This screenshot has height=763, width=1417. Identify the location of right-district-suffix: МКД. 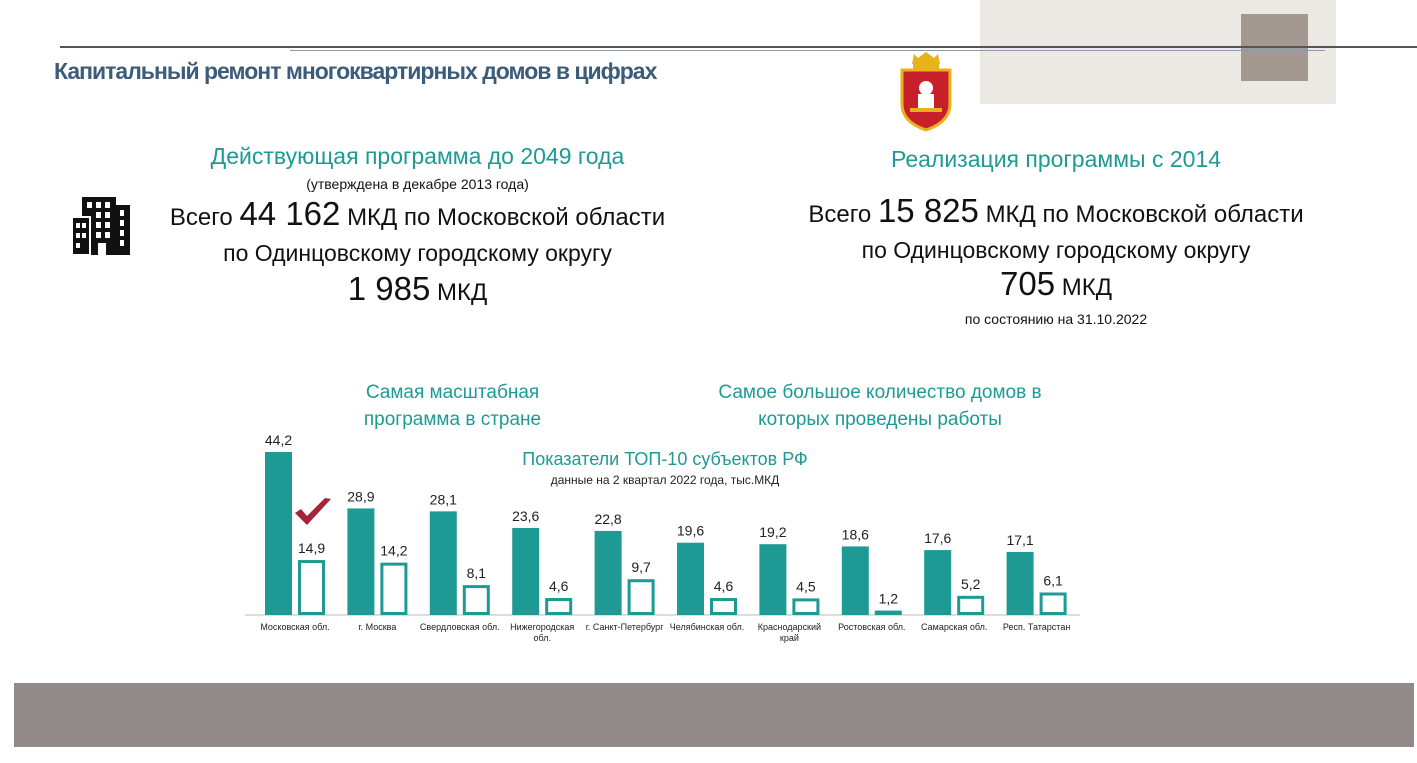
(1086, 287).